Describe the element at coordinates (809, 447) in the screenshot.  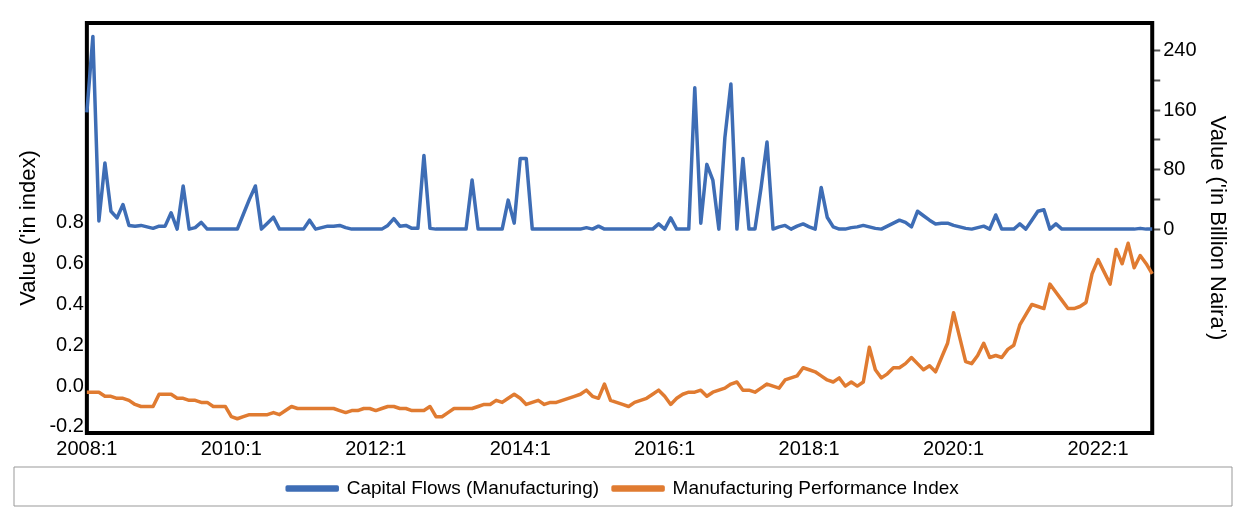
I see `x-tick-label: 2018:1` at that location.